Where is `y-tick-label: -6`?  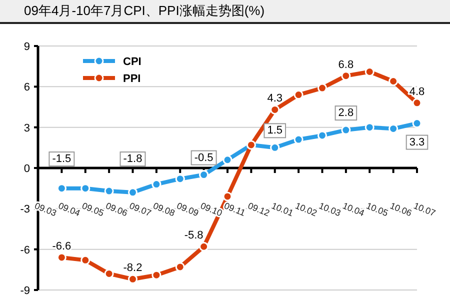 y-tick-label: -6 is located at coordinates (25, 250).